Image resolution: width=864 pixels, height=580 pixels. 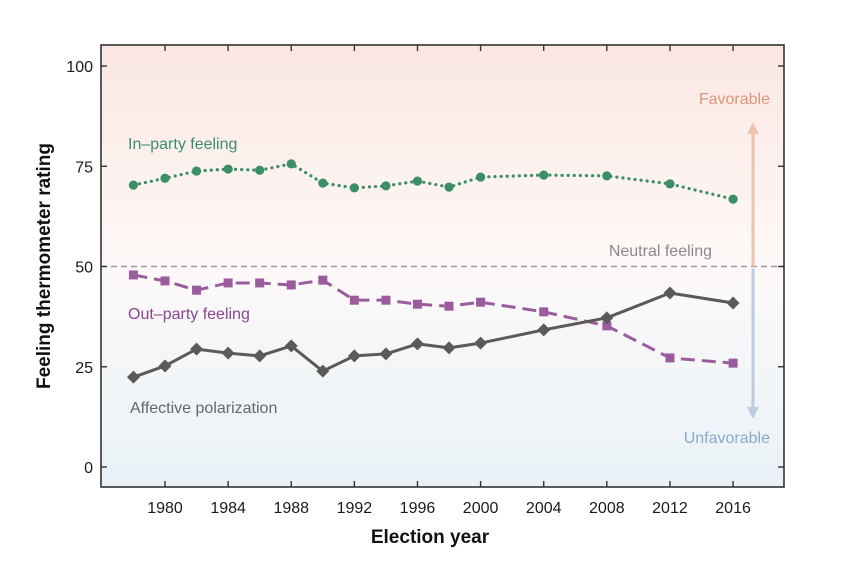 What do you see at coordinates (481, 343) in the screenshot?
I see `affective-polarization-point-2000` at bounding box center [481, 343].